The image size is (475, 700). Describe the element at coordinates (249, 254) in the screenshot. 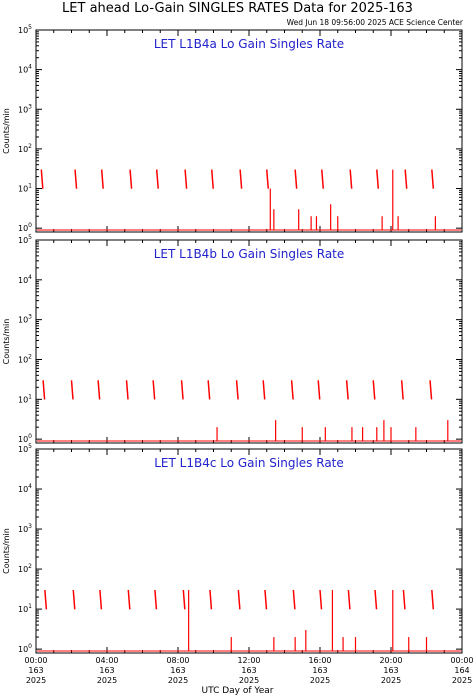

I see `panel-title: LET L1B4b Lo Gain Singles Rate` at that location.